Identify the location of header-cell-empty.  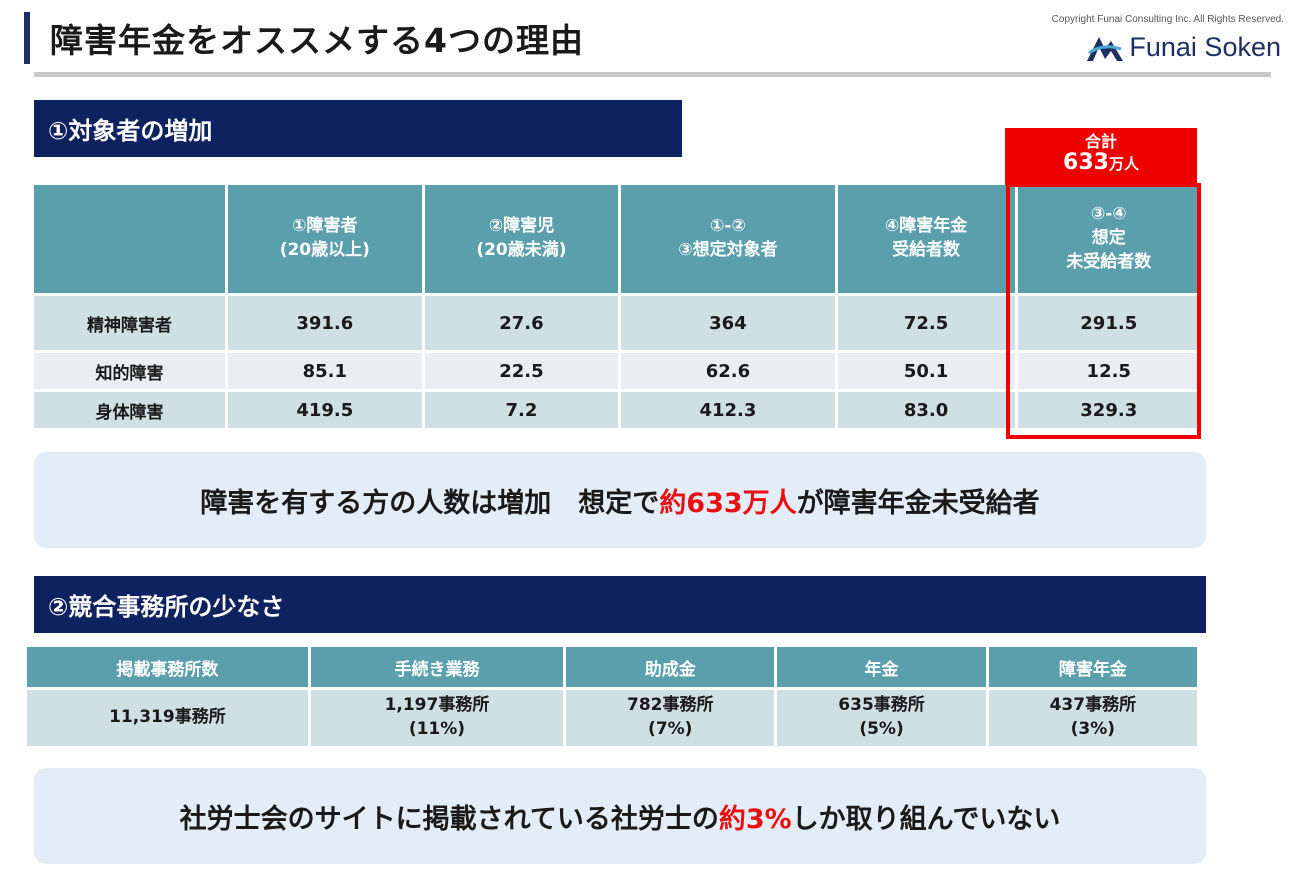
(129, 239).